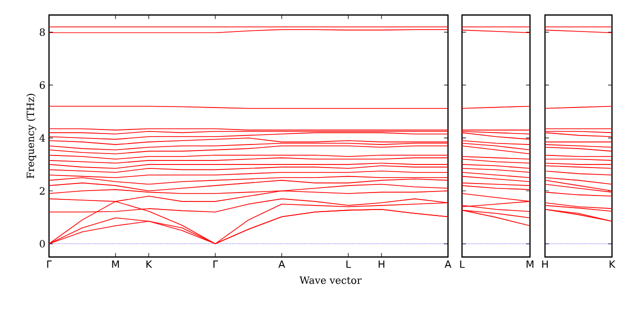 This screenshot has height=310, width=633. Describe the element at coordinates (42, 244) in the screenshot. I see `y-tick-label: 0` at that location.